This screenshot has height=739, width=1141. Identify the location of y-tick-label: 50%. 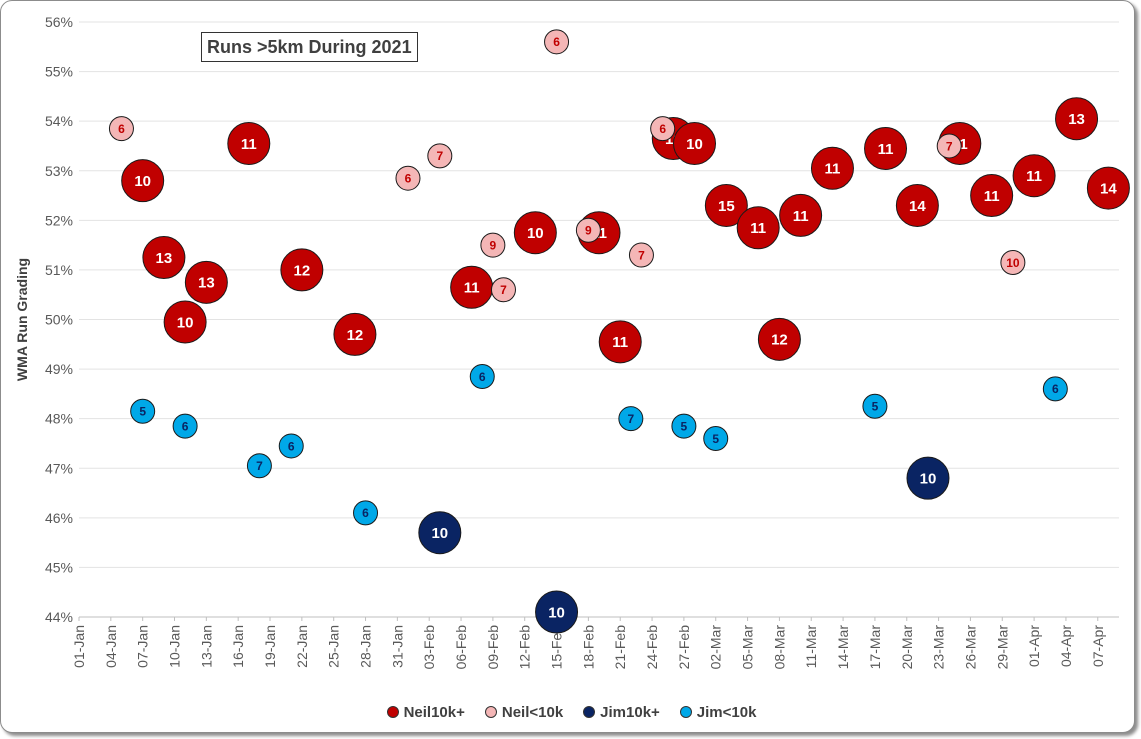
(59, 320).